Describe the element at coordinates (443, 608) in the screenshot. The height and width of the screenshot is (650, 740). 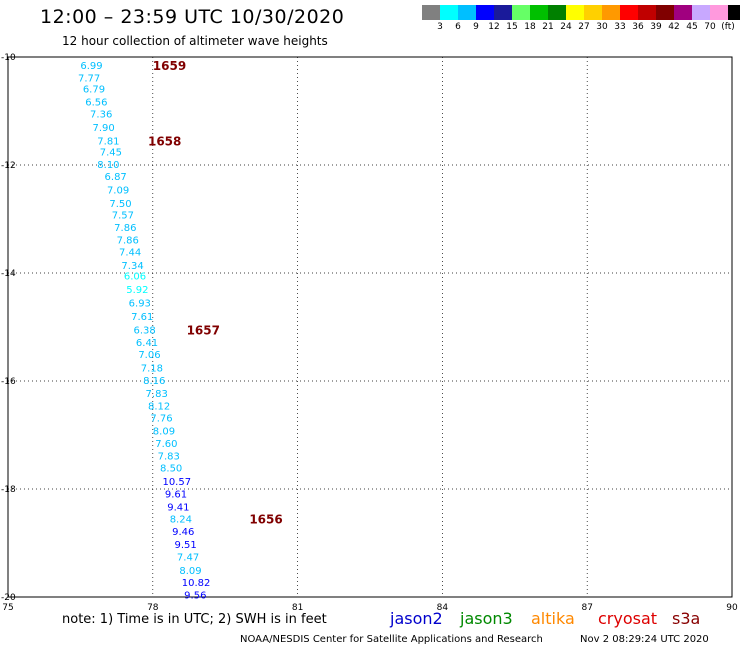
I see `x-tick-label: 84` at that location.